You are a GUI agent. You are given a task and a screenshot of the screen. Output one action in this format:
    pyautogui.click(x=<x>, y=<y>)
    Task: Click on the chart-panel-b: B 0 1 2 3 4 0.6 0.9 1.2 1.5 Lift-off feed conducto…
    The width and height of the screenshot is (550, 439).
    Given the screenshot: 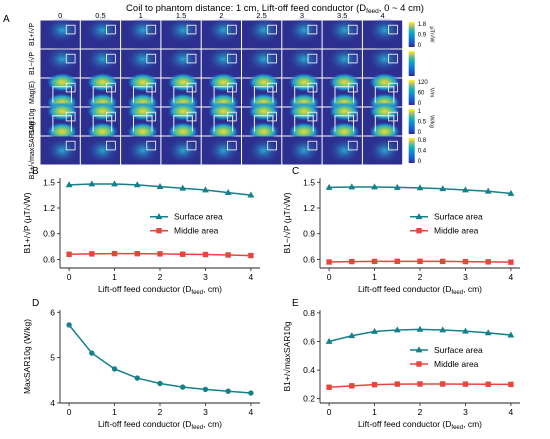 What is the action you would take?
    pyautogui.click(x=141, y=231)
    